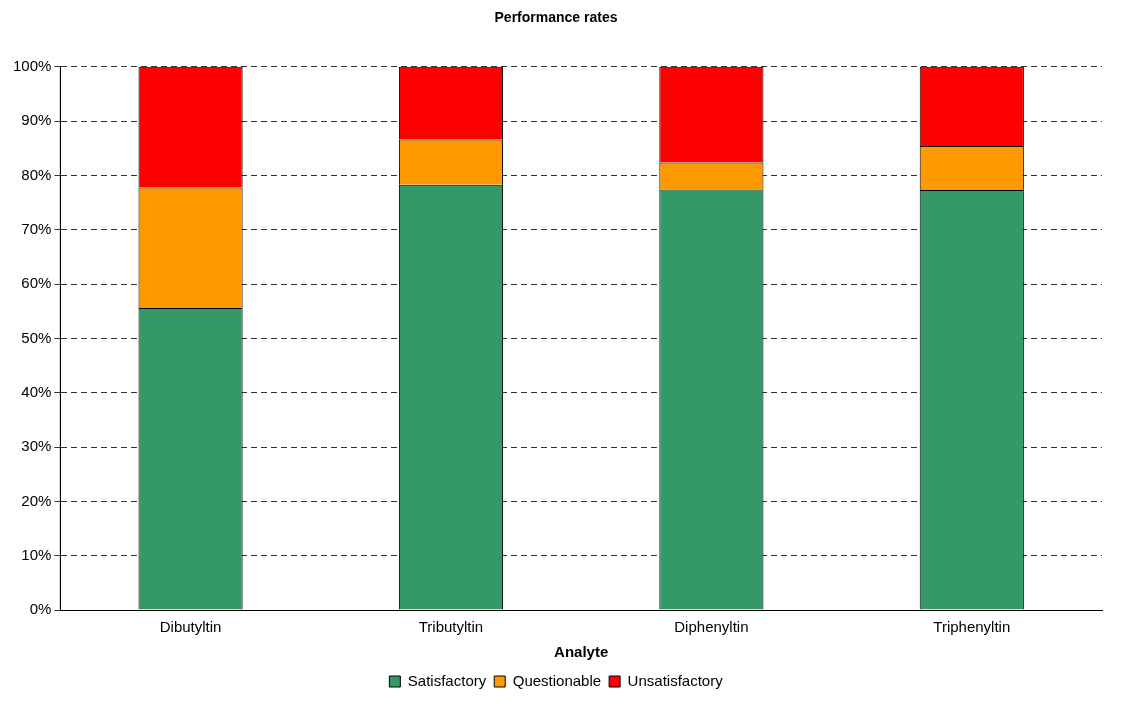  I want to click on y-tick-label: 20%, so click(36, 500).